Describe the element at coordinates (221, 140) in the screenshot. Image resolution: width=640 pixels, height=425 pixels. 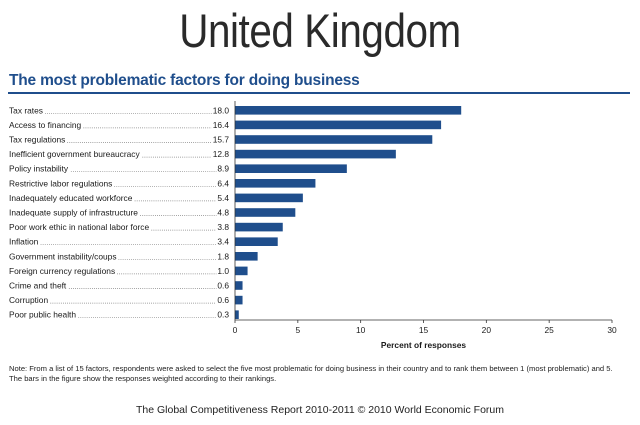
I see `value-label: 15.7` at that location.